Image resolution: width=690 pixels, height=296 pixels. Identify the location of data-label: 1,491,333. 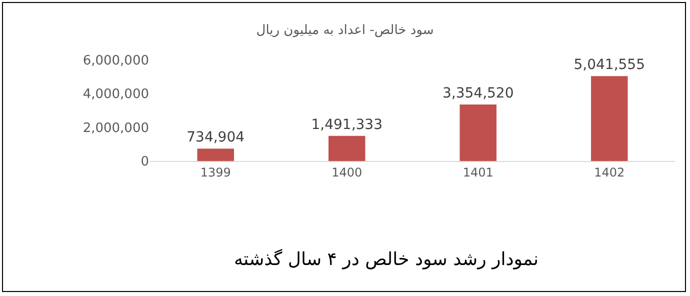
(347, 124).